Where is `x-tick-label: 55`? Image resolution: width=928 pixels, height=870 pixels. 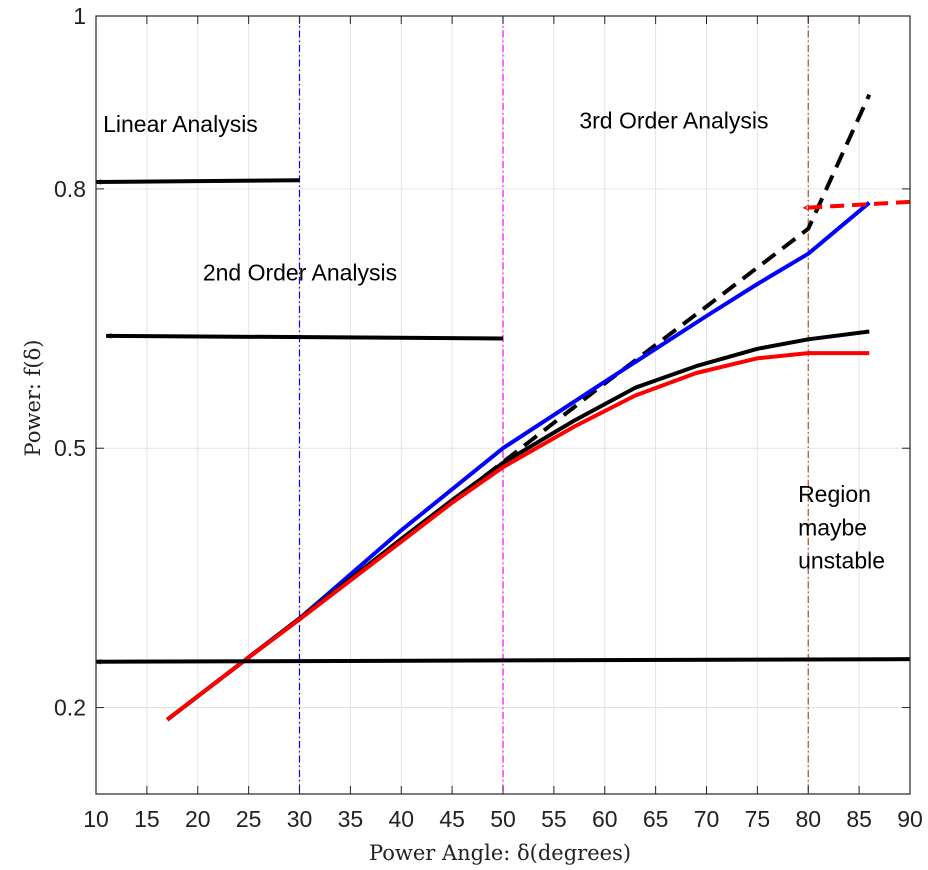
x-tick-label: 55 is located at coordinates (554, 819).